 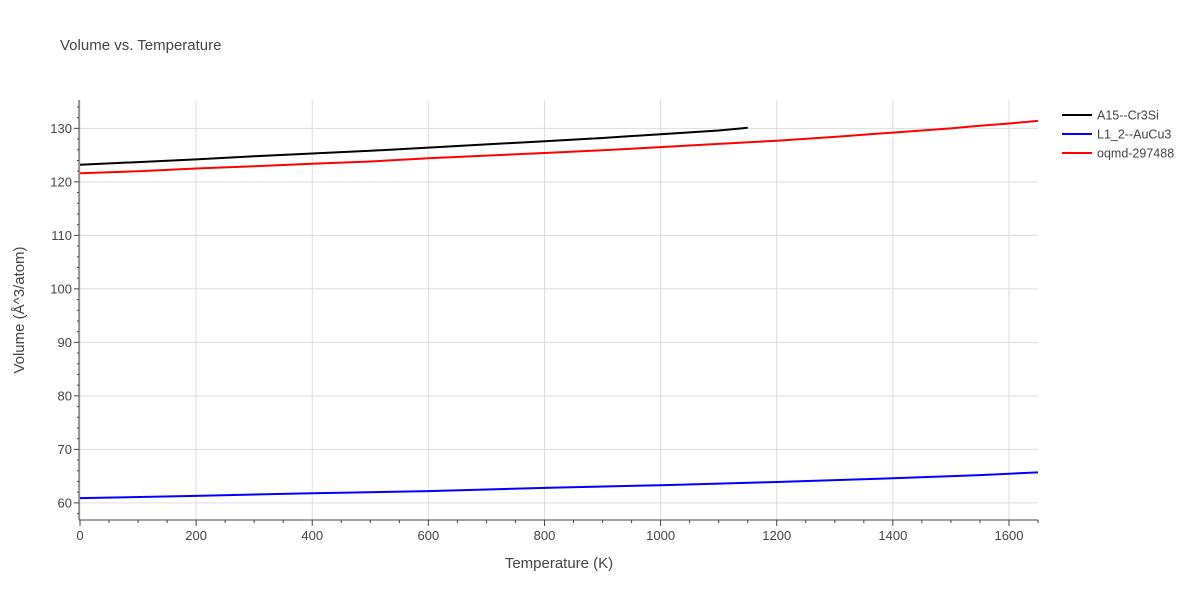 I want to click on legend: A15--Cr3Si L1_2--AuCu3 oqmd-297488, so click(x=1118, y=135).